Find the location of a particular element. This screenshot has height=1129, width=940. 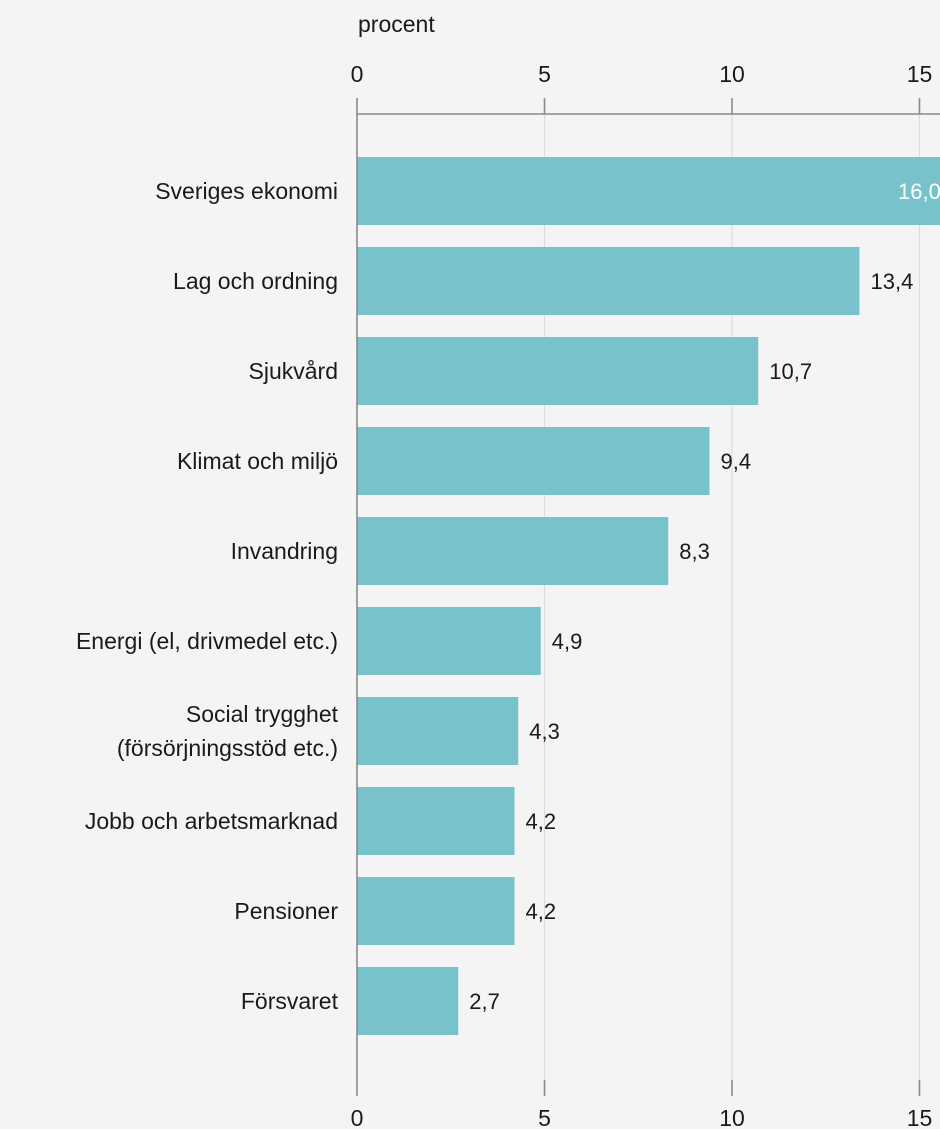

value-label-5: 4,9 is located at coordinates (567, 641).